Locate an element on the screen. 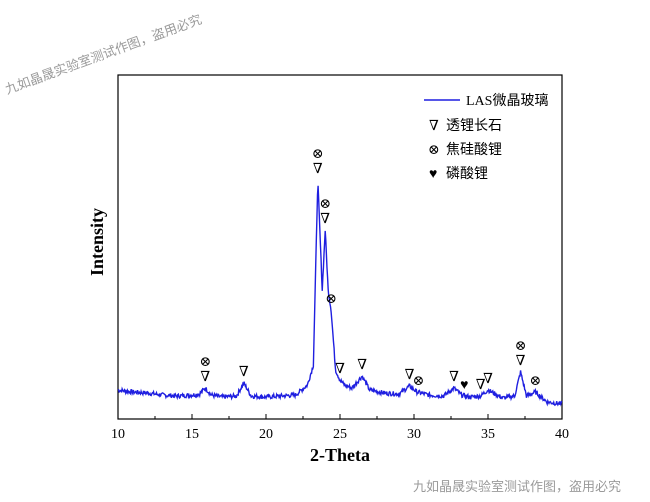 This screenshot has width=650, height=502. x-tick-label: 35 is located at coordinates (488, 434).